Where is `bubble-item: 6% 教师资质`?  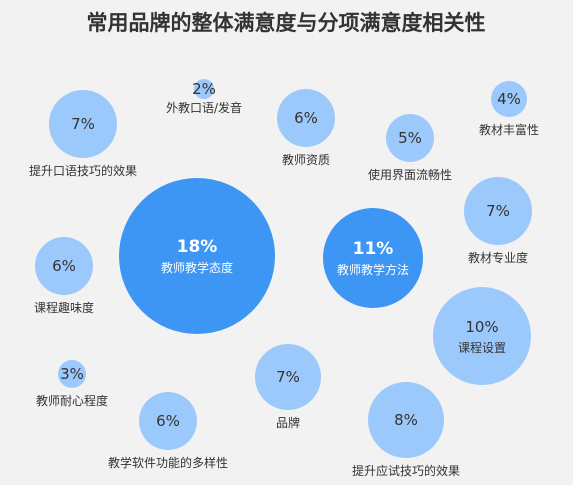
bubble-item: 6% 教师资质 is located at coordinates (306, 128).